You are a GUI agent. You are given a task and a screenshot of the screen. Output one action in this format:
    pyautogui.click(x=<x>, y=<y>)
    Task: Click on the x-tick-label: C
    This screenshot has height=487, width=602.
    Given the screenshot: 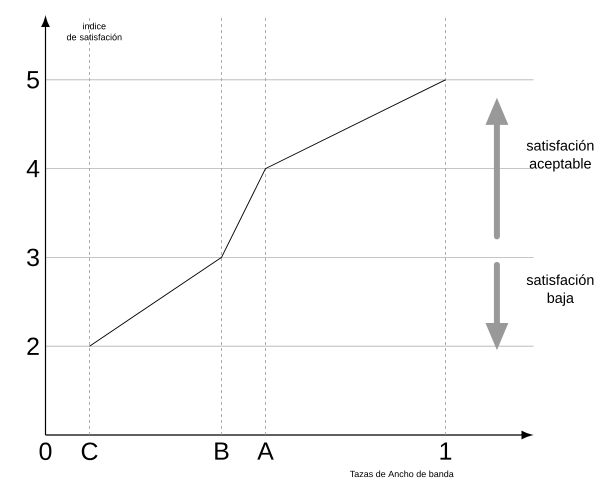 What is the action you would take?
    pyautogui.click(x=90, y=451)
    